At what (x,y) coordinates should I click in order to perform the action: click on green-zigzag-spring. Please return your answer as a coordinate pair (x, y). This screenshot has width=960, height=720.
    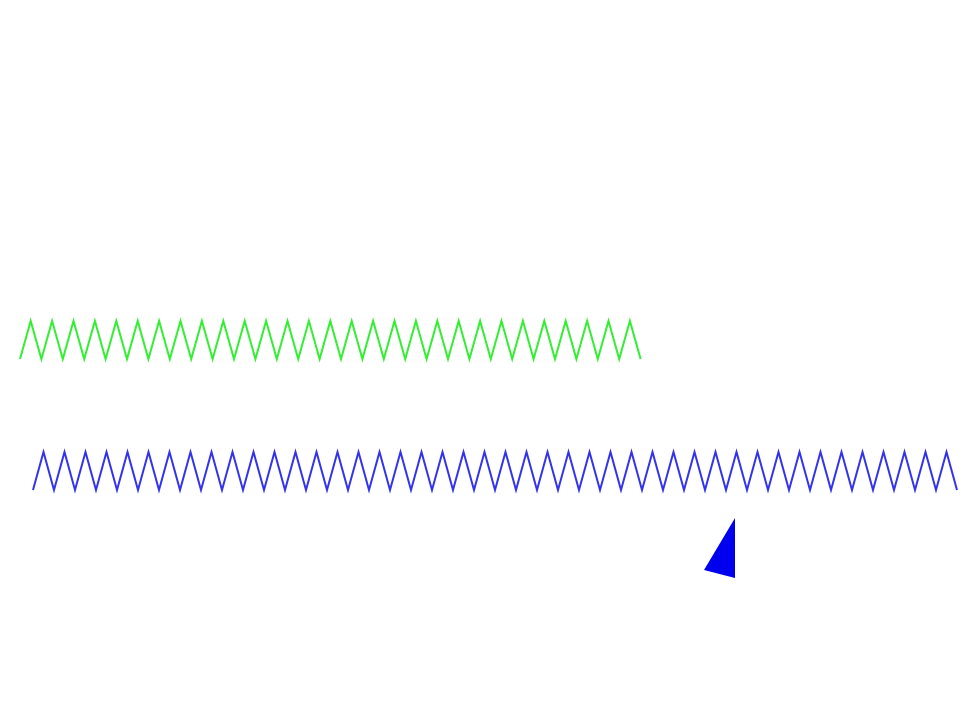
    Looking at the image, I should click on (330, 340).